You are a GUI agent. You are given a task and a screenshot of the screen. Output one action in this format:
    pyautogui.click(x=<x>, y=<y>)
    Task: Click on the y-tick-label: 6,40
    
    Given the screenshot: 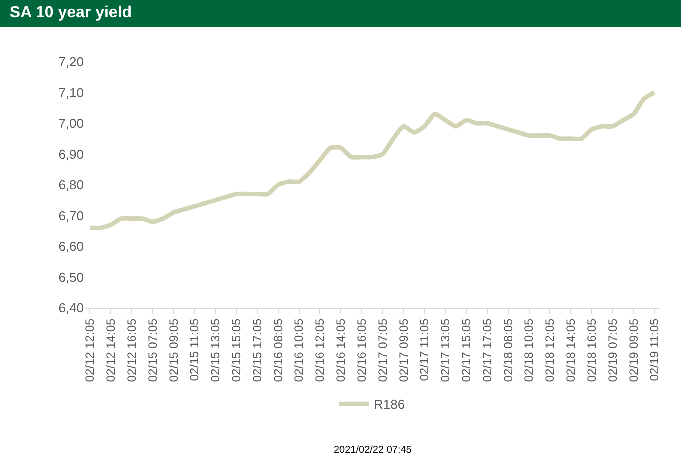 What is the action you would take?
    pyautogui.click(x=71, y=308)
    